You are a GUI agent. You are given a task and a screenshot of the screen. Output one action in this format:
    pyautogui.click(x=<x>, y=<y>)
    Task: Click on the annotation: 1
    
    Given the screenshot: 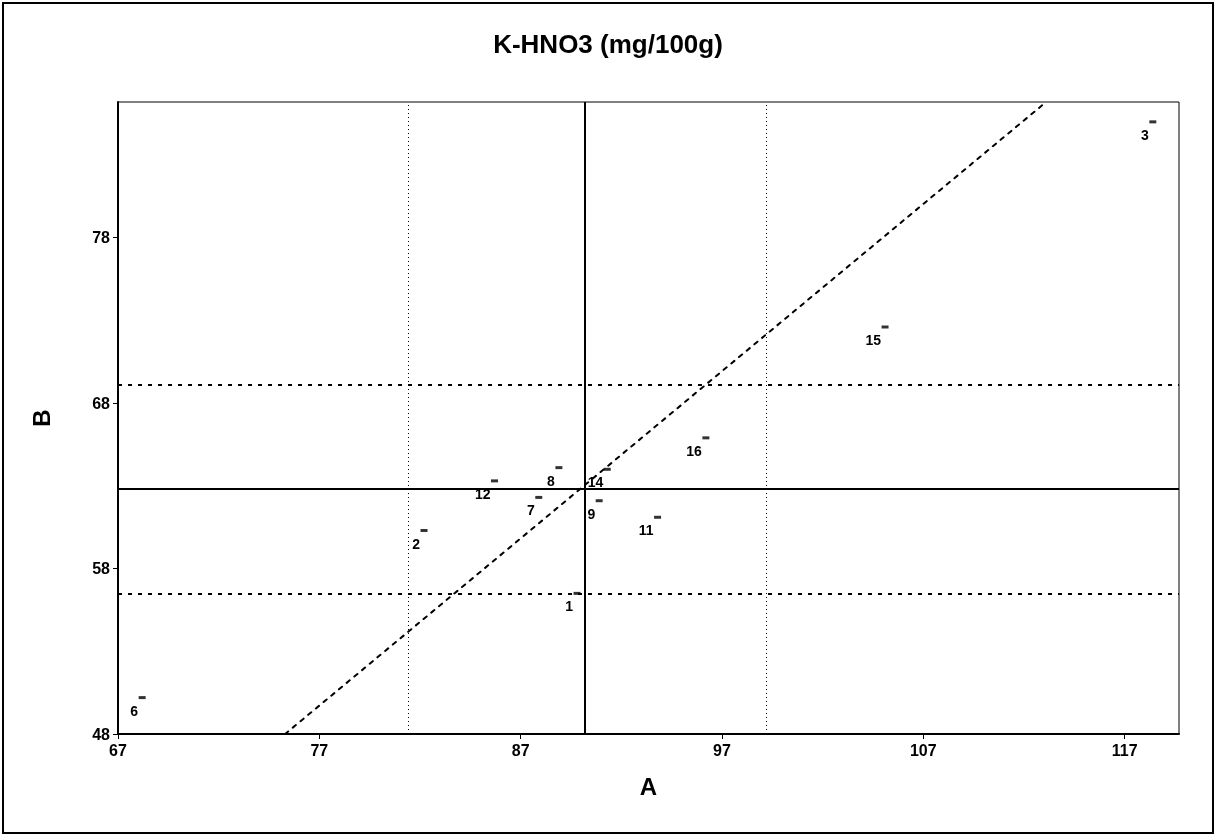 What is the action you would take?
    pyautogui.click(x=569, y=606)
    